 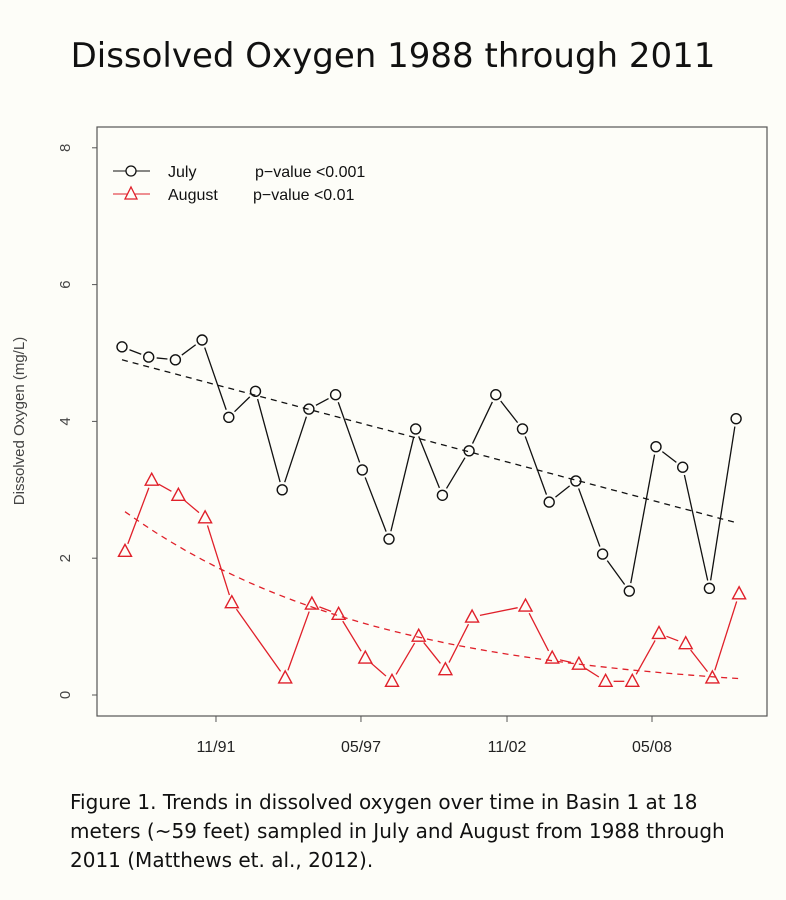 I want to click on y-axis-label: Dissolved Oxygen (mg/L), so click(x=19, y=421).